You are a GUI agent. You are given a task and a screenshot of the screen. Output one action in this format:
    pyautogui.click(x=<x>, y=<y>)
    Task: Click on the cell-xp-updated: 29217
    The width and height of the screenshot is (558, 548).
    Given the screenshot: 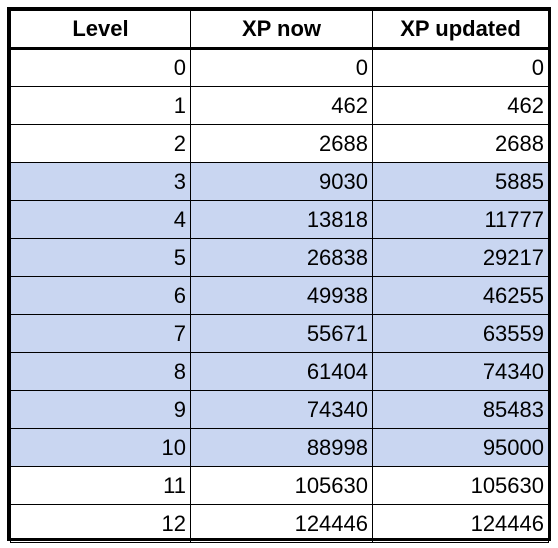 What is the action you would take?
    pyautogui.click(x=460, y=257)
    